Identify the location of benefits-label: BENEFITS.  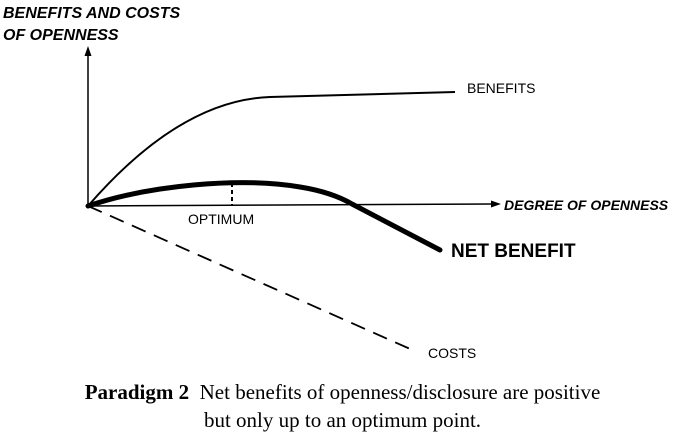
(501, 88).